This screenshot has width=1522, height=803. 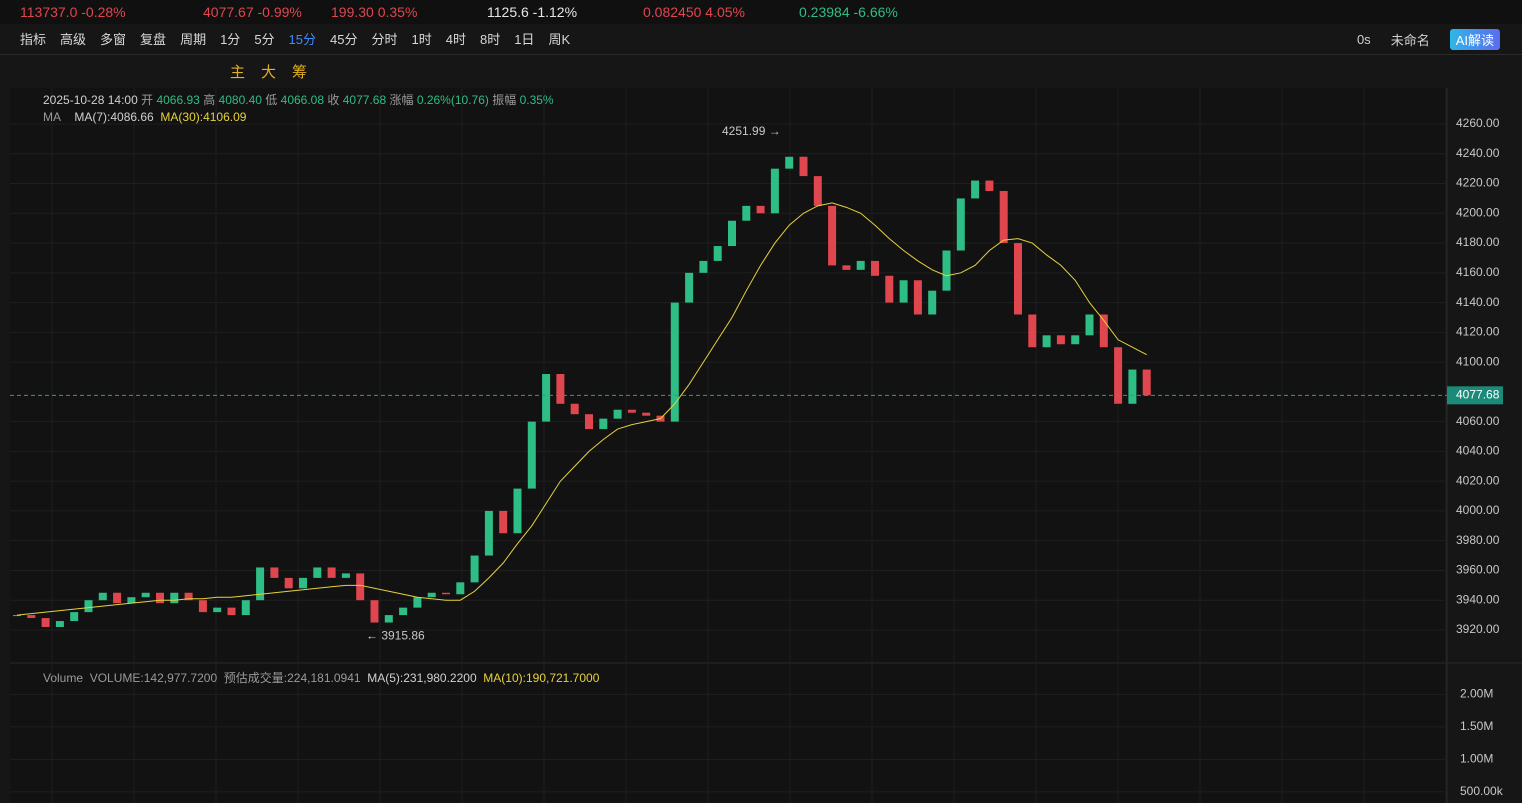 I want to click on ticker: 4077.67 -0.99%, so click(x=252, y=12).